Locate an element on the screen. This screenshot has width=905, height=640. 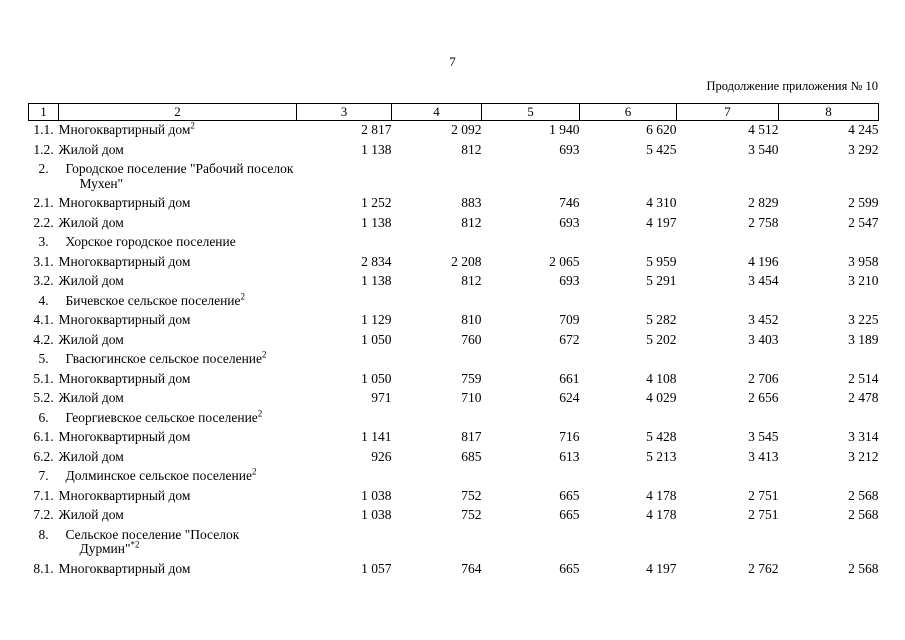
cell-value: 2 092 is located at coordinates (466, 129).